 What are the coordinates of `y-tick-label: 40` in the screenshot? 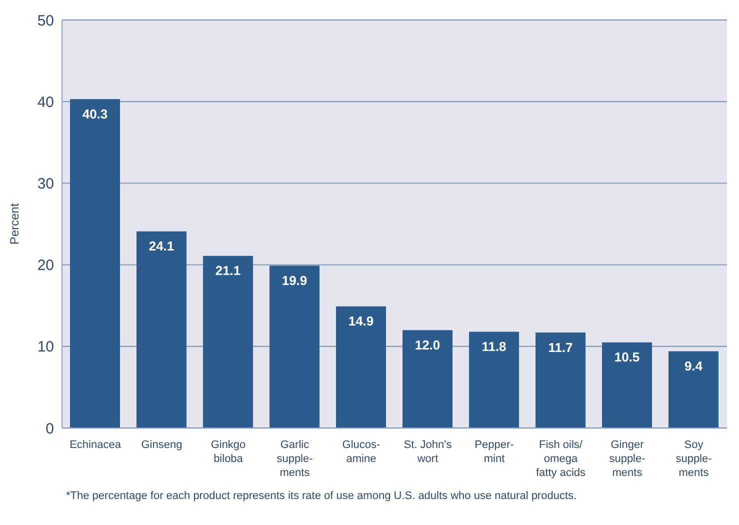 It's located at (45, 102).